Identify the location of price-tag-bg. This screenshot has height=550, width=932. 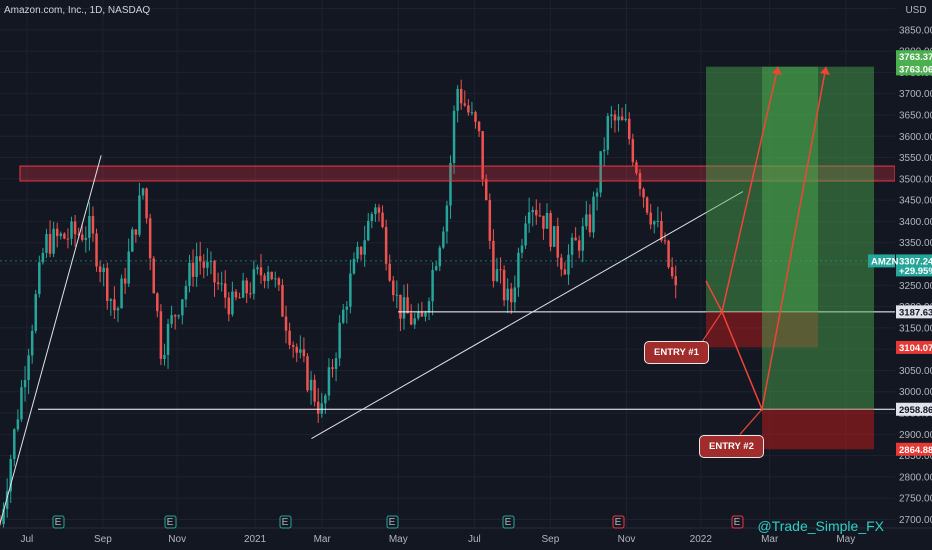
(914, 347).